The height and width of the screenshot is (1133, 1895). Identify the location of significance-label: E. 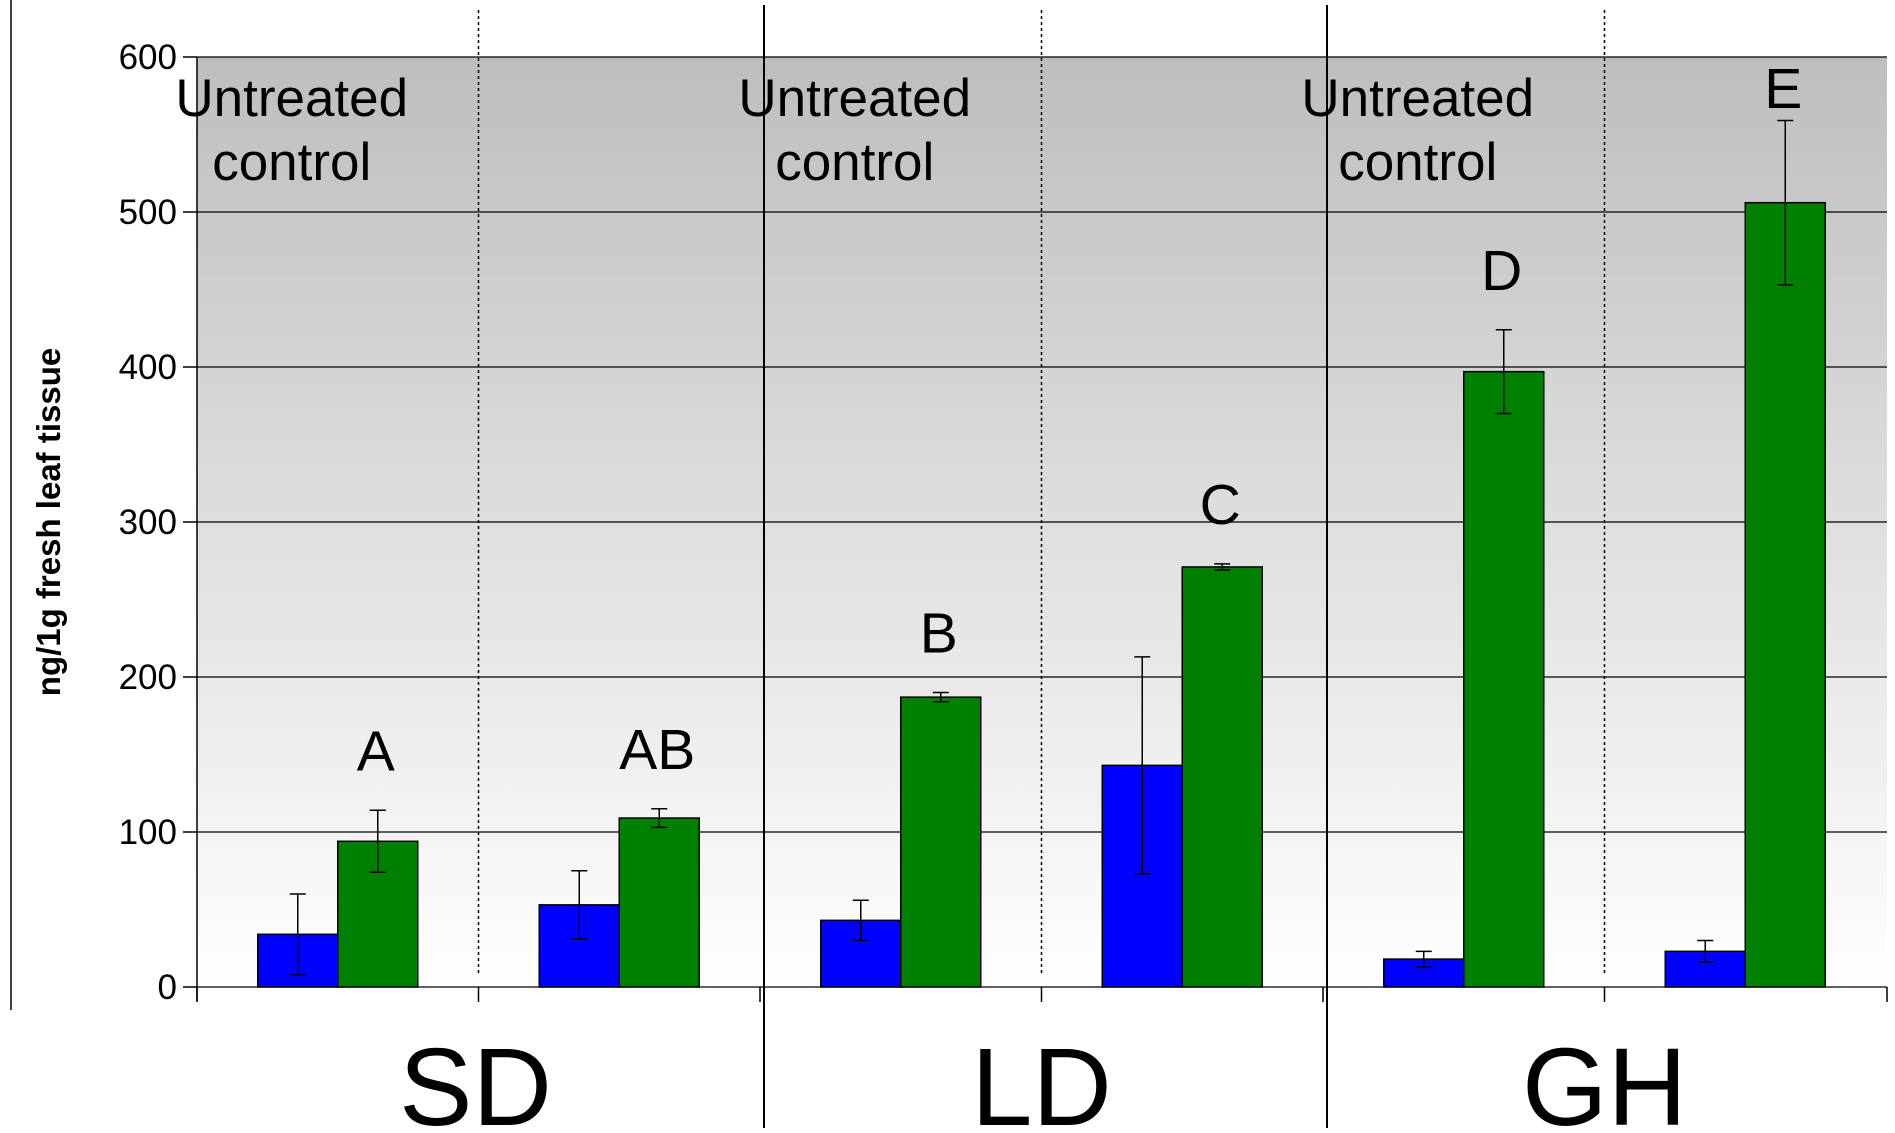
(1783, 89).